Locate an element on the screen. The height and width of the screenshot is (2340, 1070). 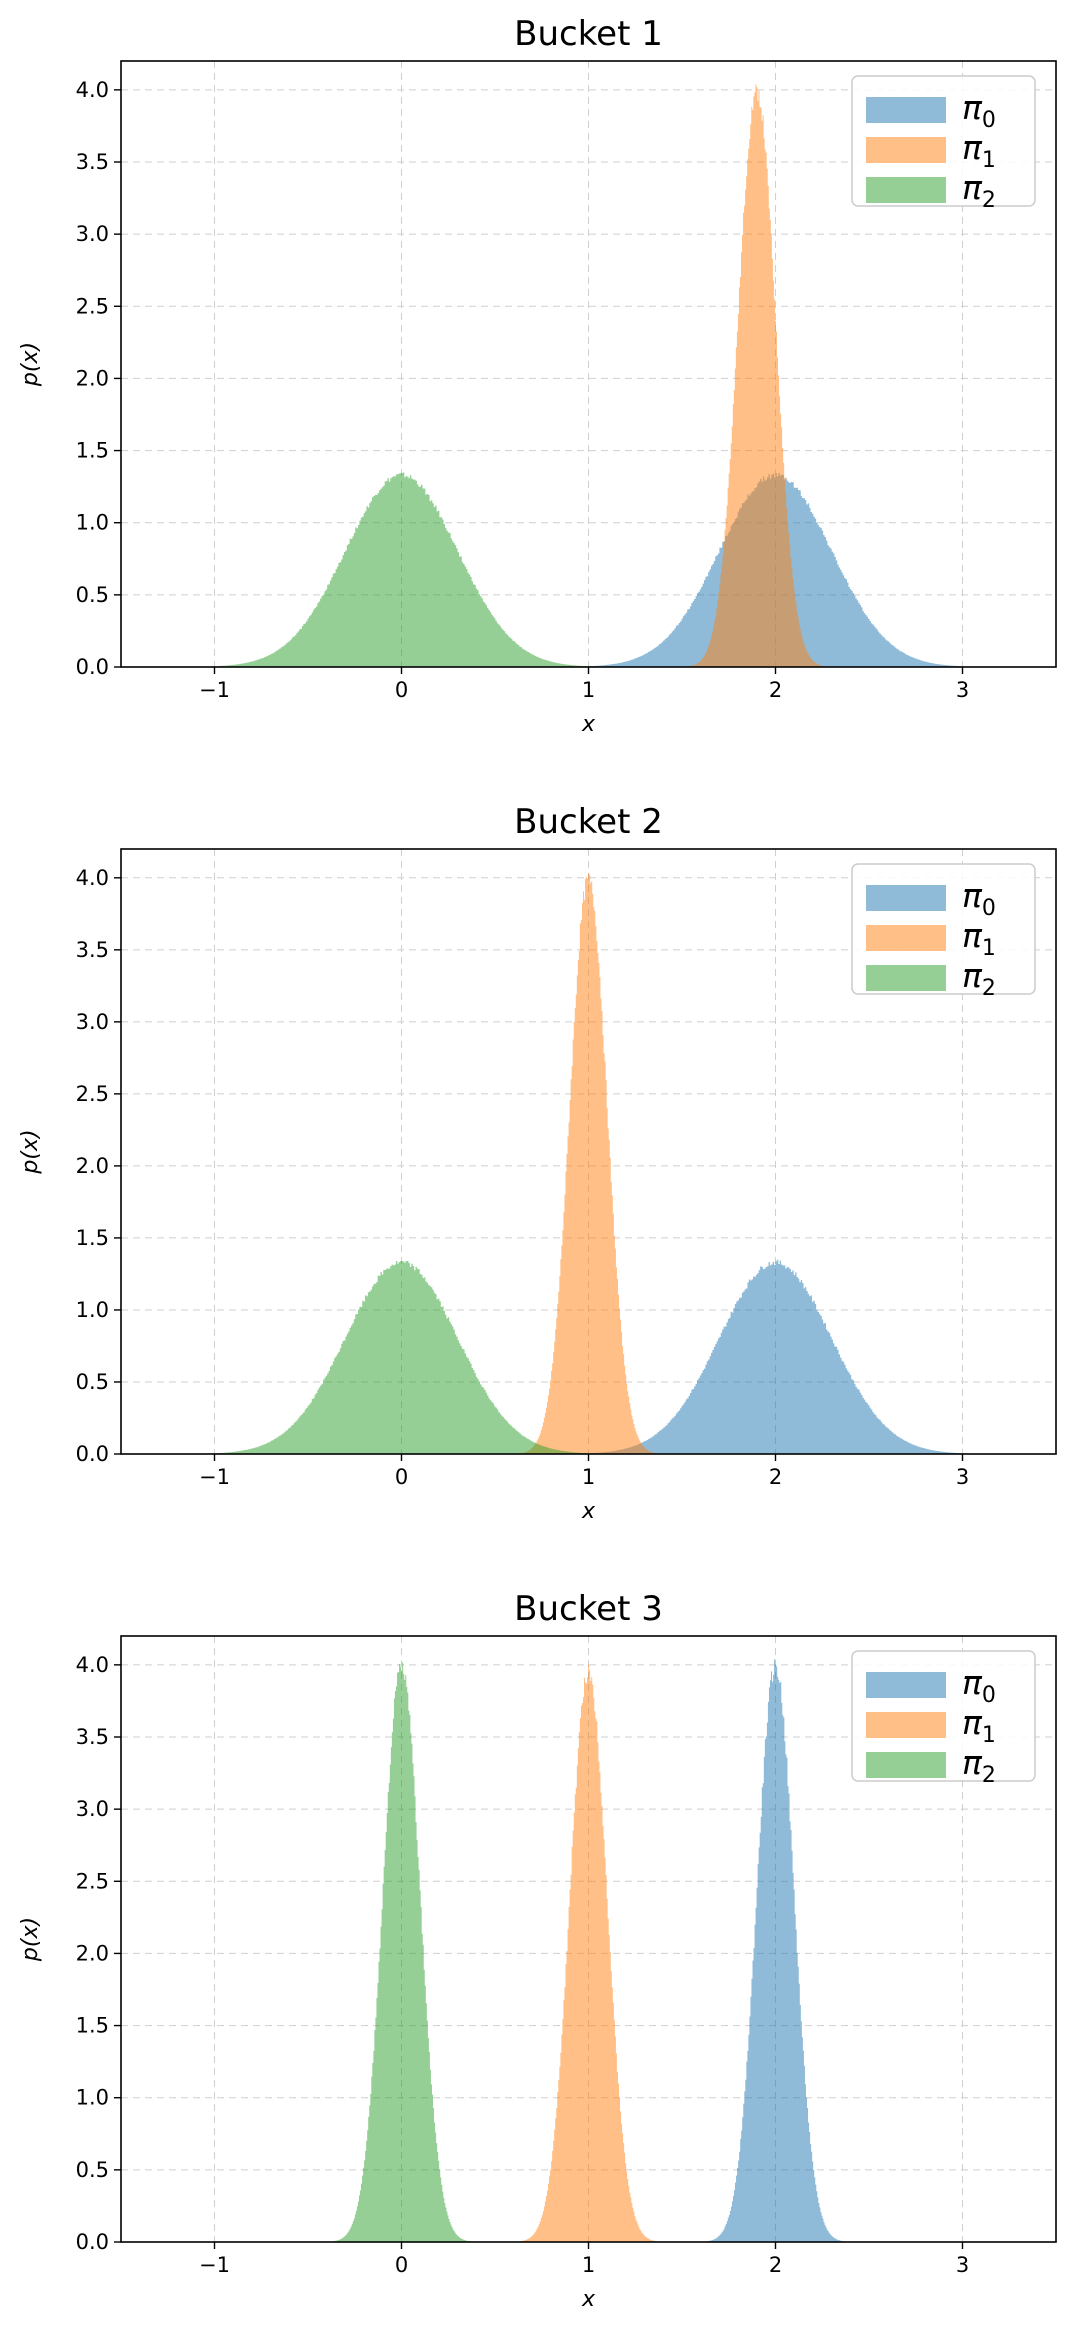
chart-title: Bucket 1 is located at coordinates (588, 34).